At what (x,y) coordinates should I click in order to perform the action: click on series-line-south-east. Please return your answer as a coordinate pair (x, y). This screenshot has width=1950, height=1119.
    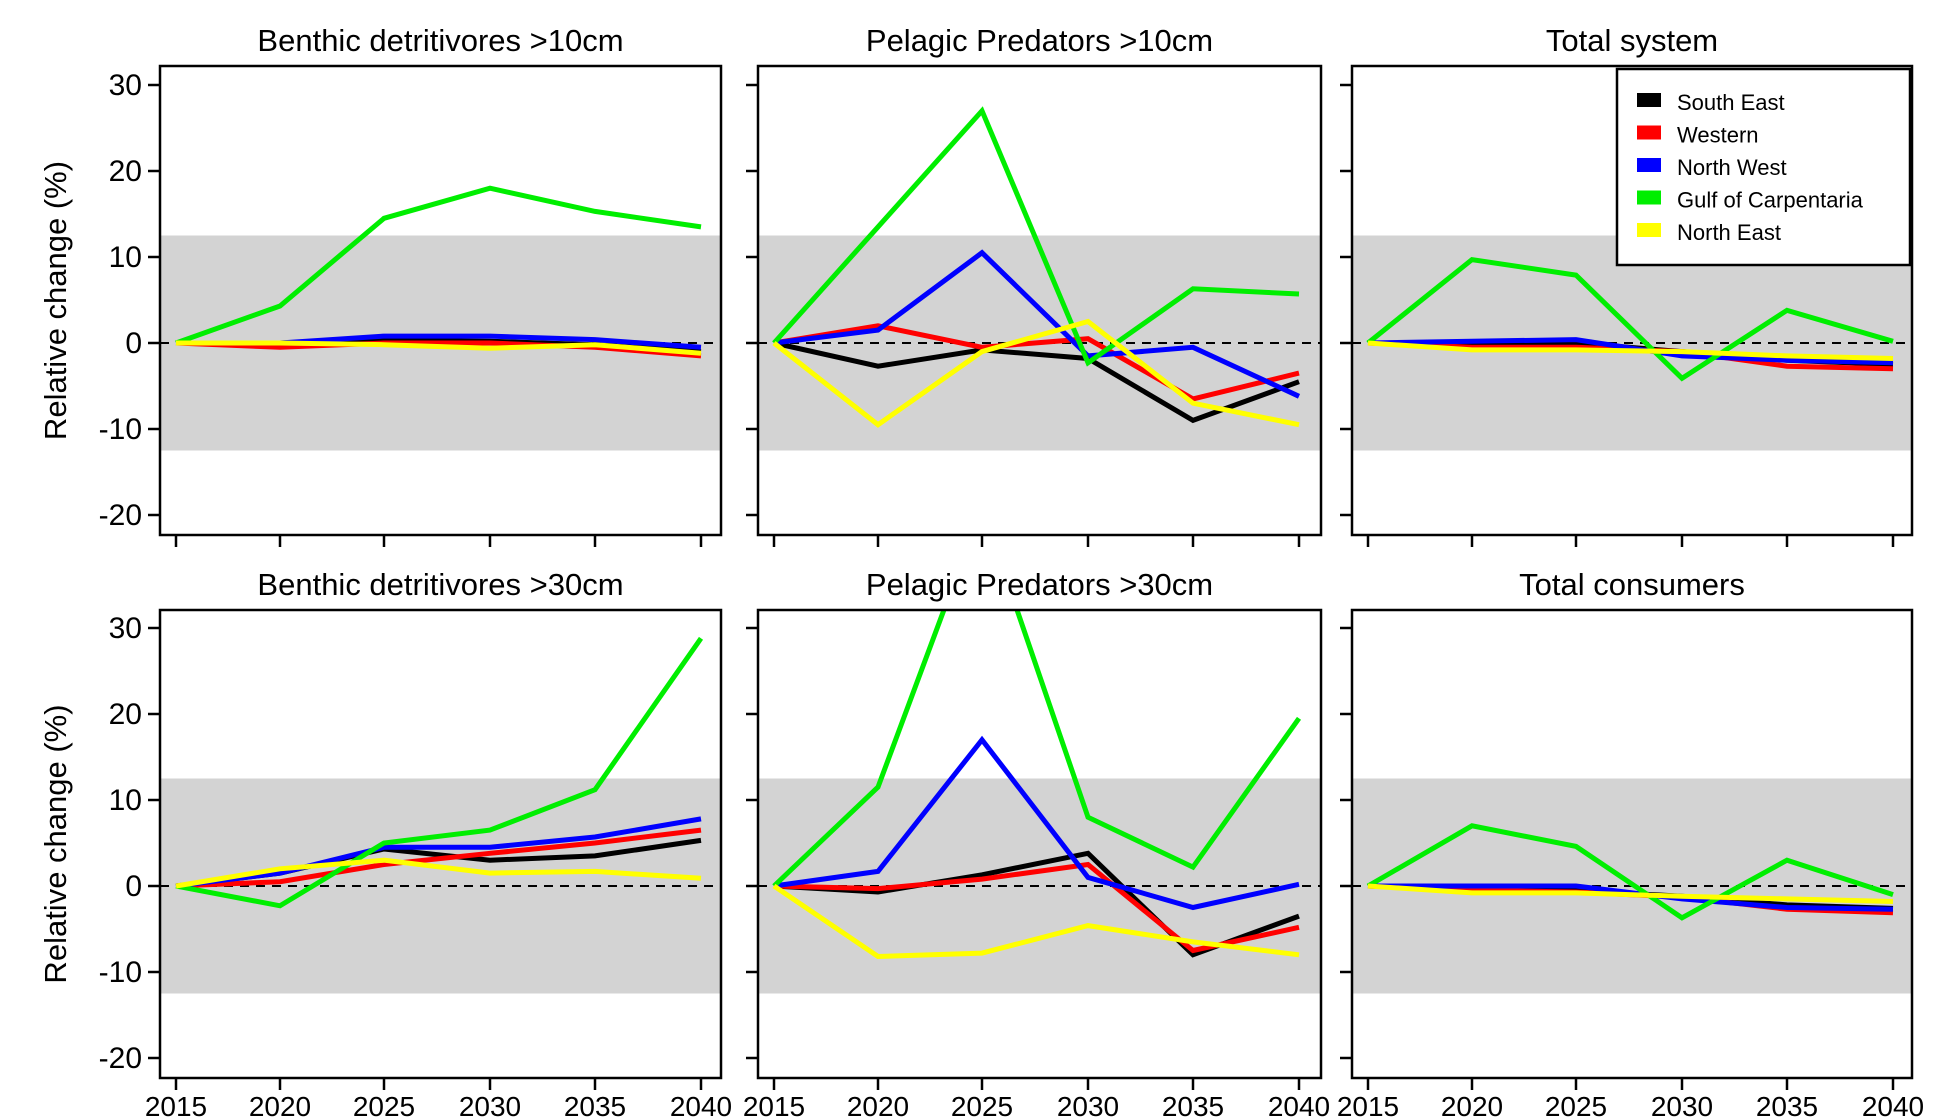
    Looking at the image, I should click on (1036, 382).